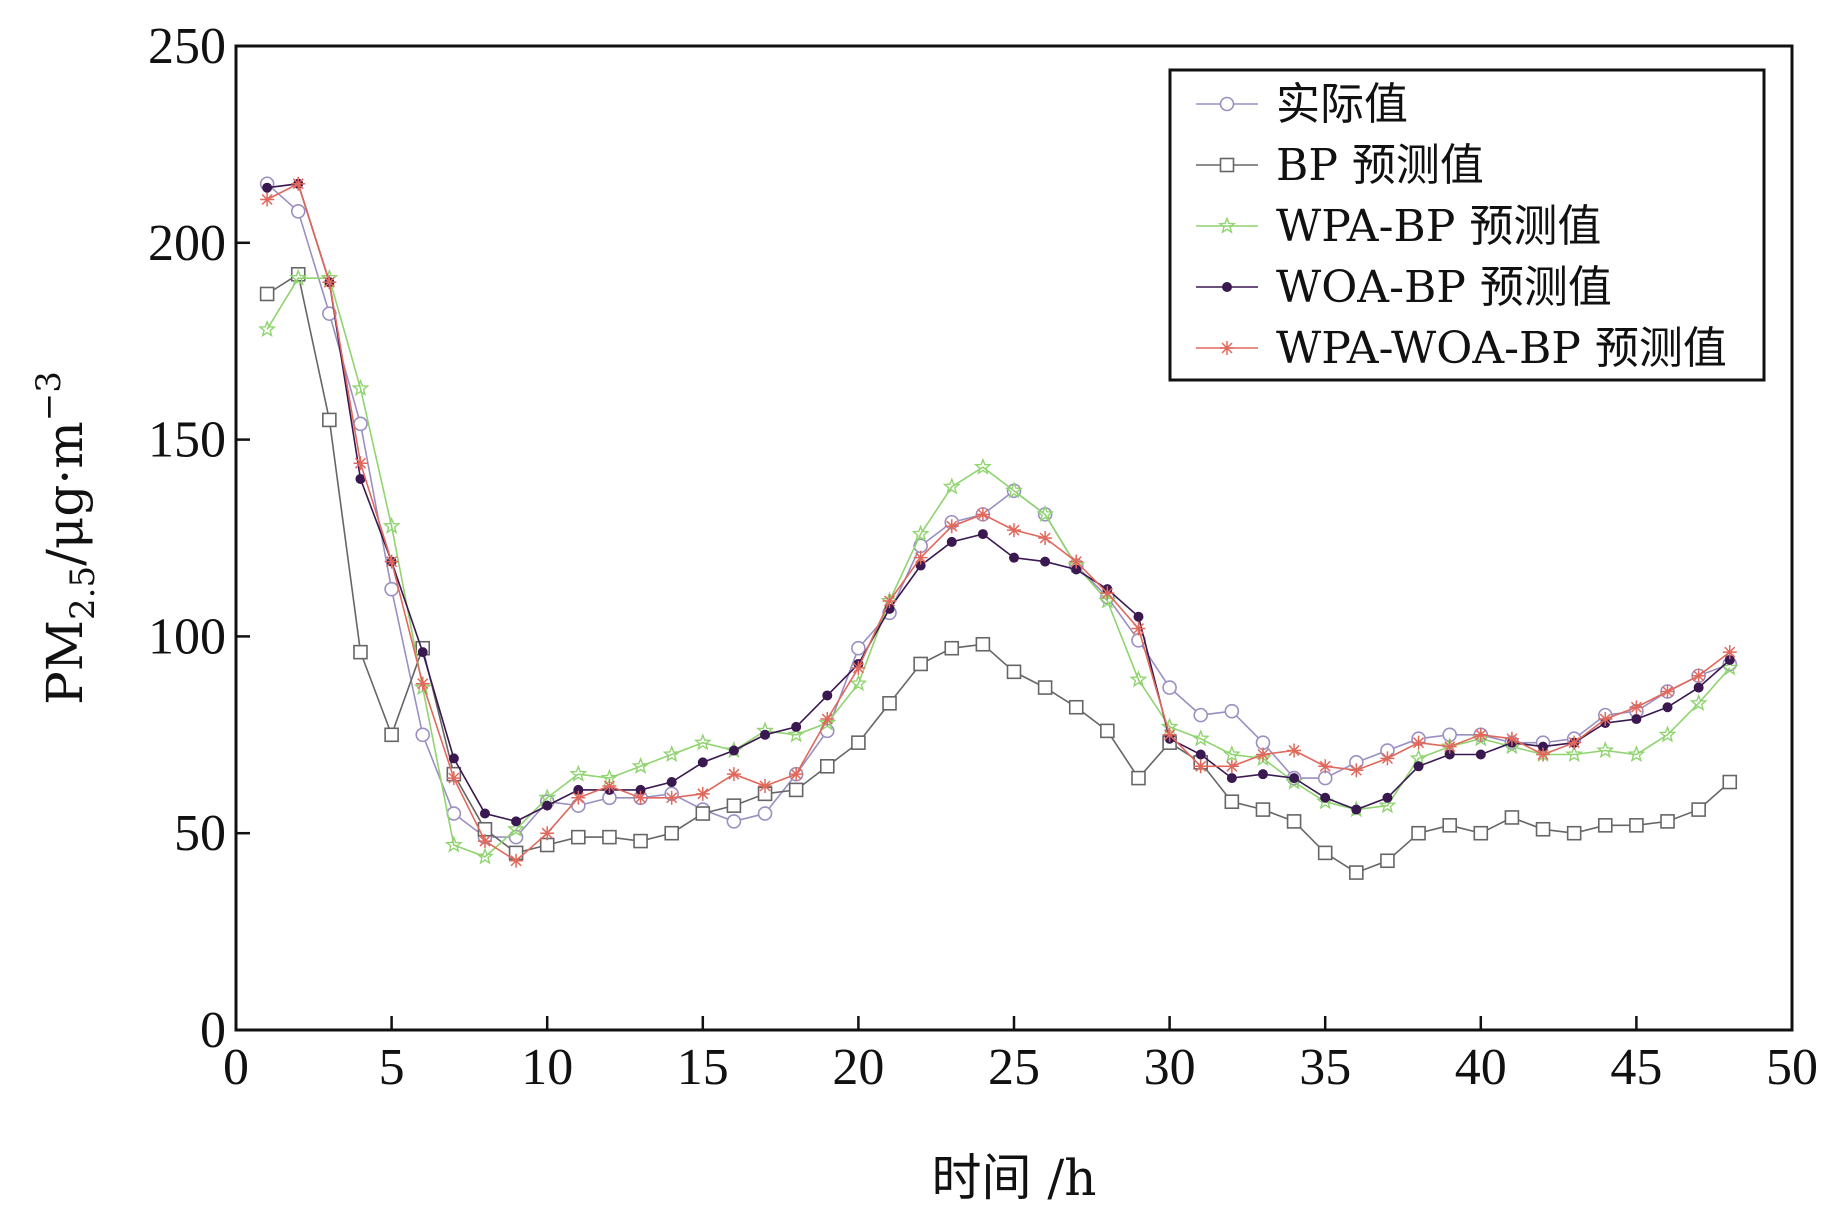  What do you see at coordinates (1636, 1067) in the screenshot?
I see `x-tick-label: 45` at bounding box center [1636, 1067].